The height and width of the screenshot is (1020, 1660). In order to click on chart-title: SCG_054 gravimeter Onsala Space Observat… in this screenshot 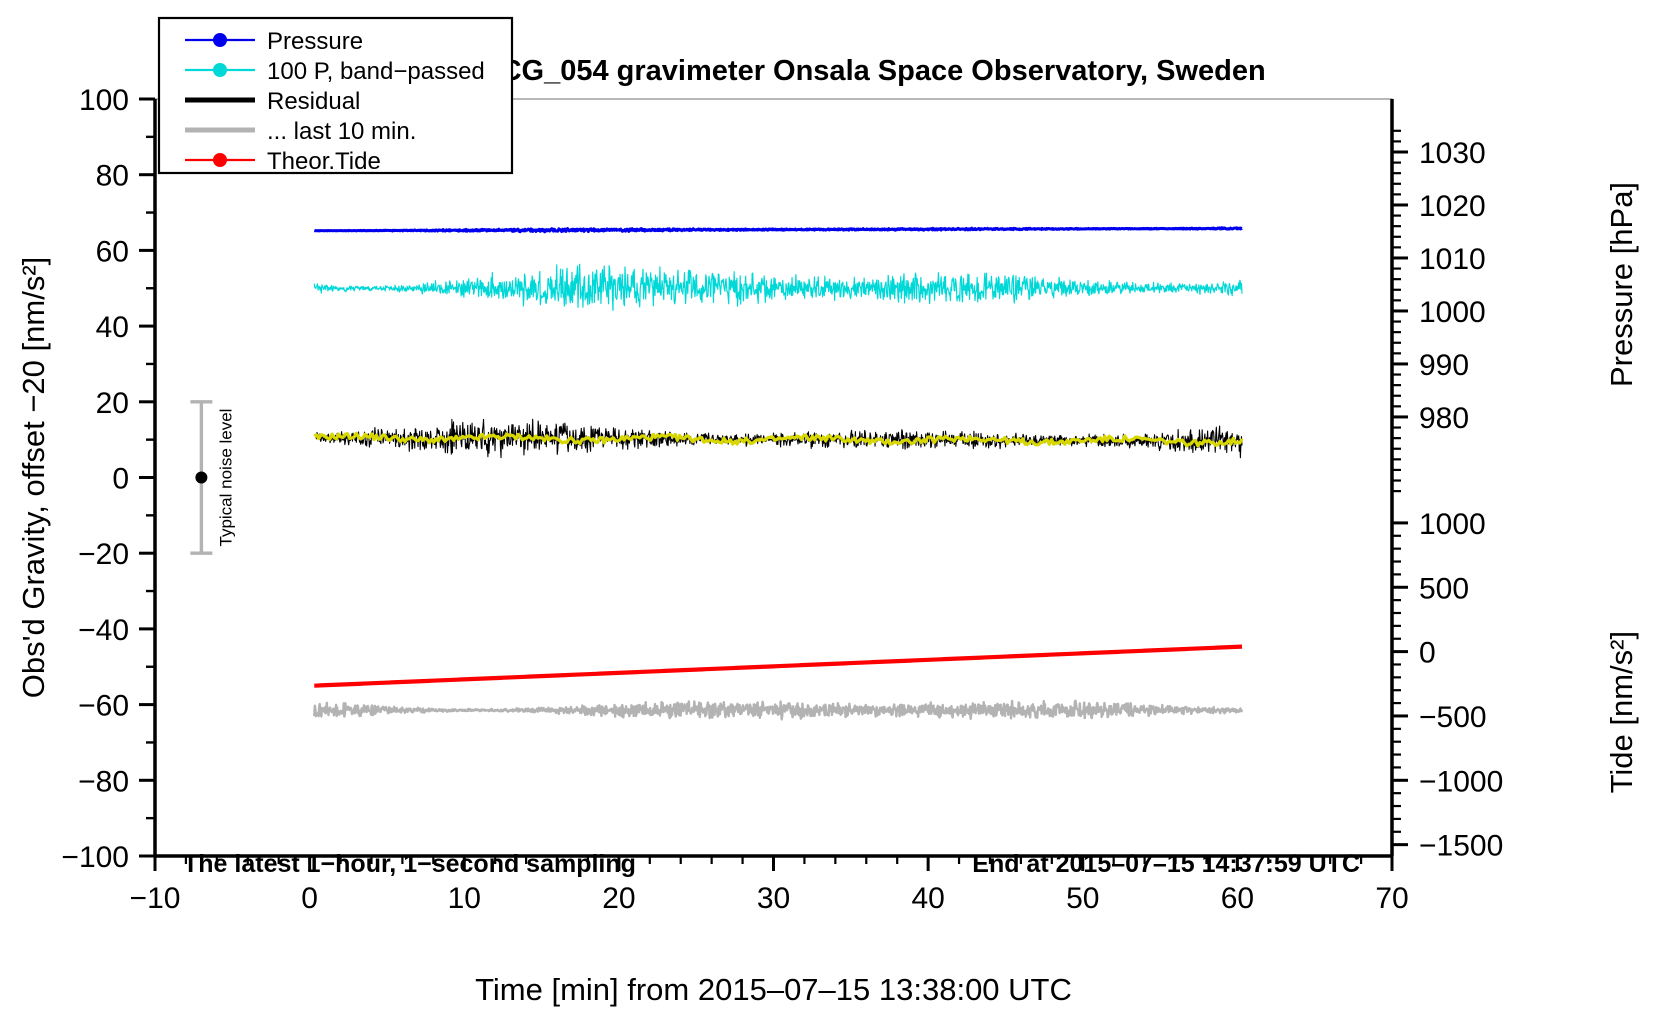, I will do `click(873, 71)`.